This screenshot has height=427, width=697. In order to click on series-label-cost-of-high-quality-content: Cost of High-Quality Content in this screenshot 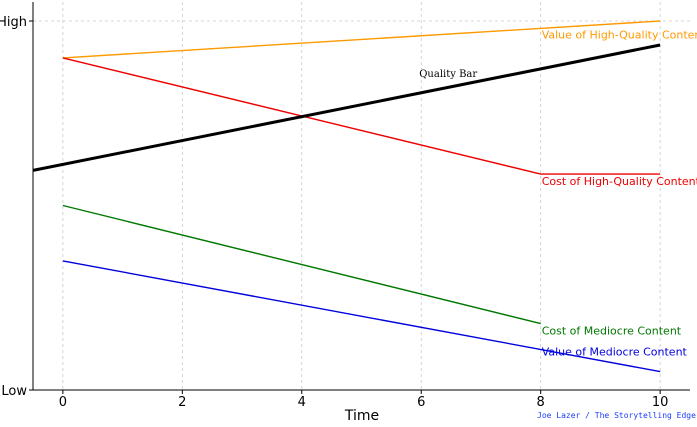, I will do `click(619, 181)`.